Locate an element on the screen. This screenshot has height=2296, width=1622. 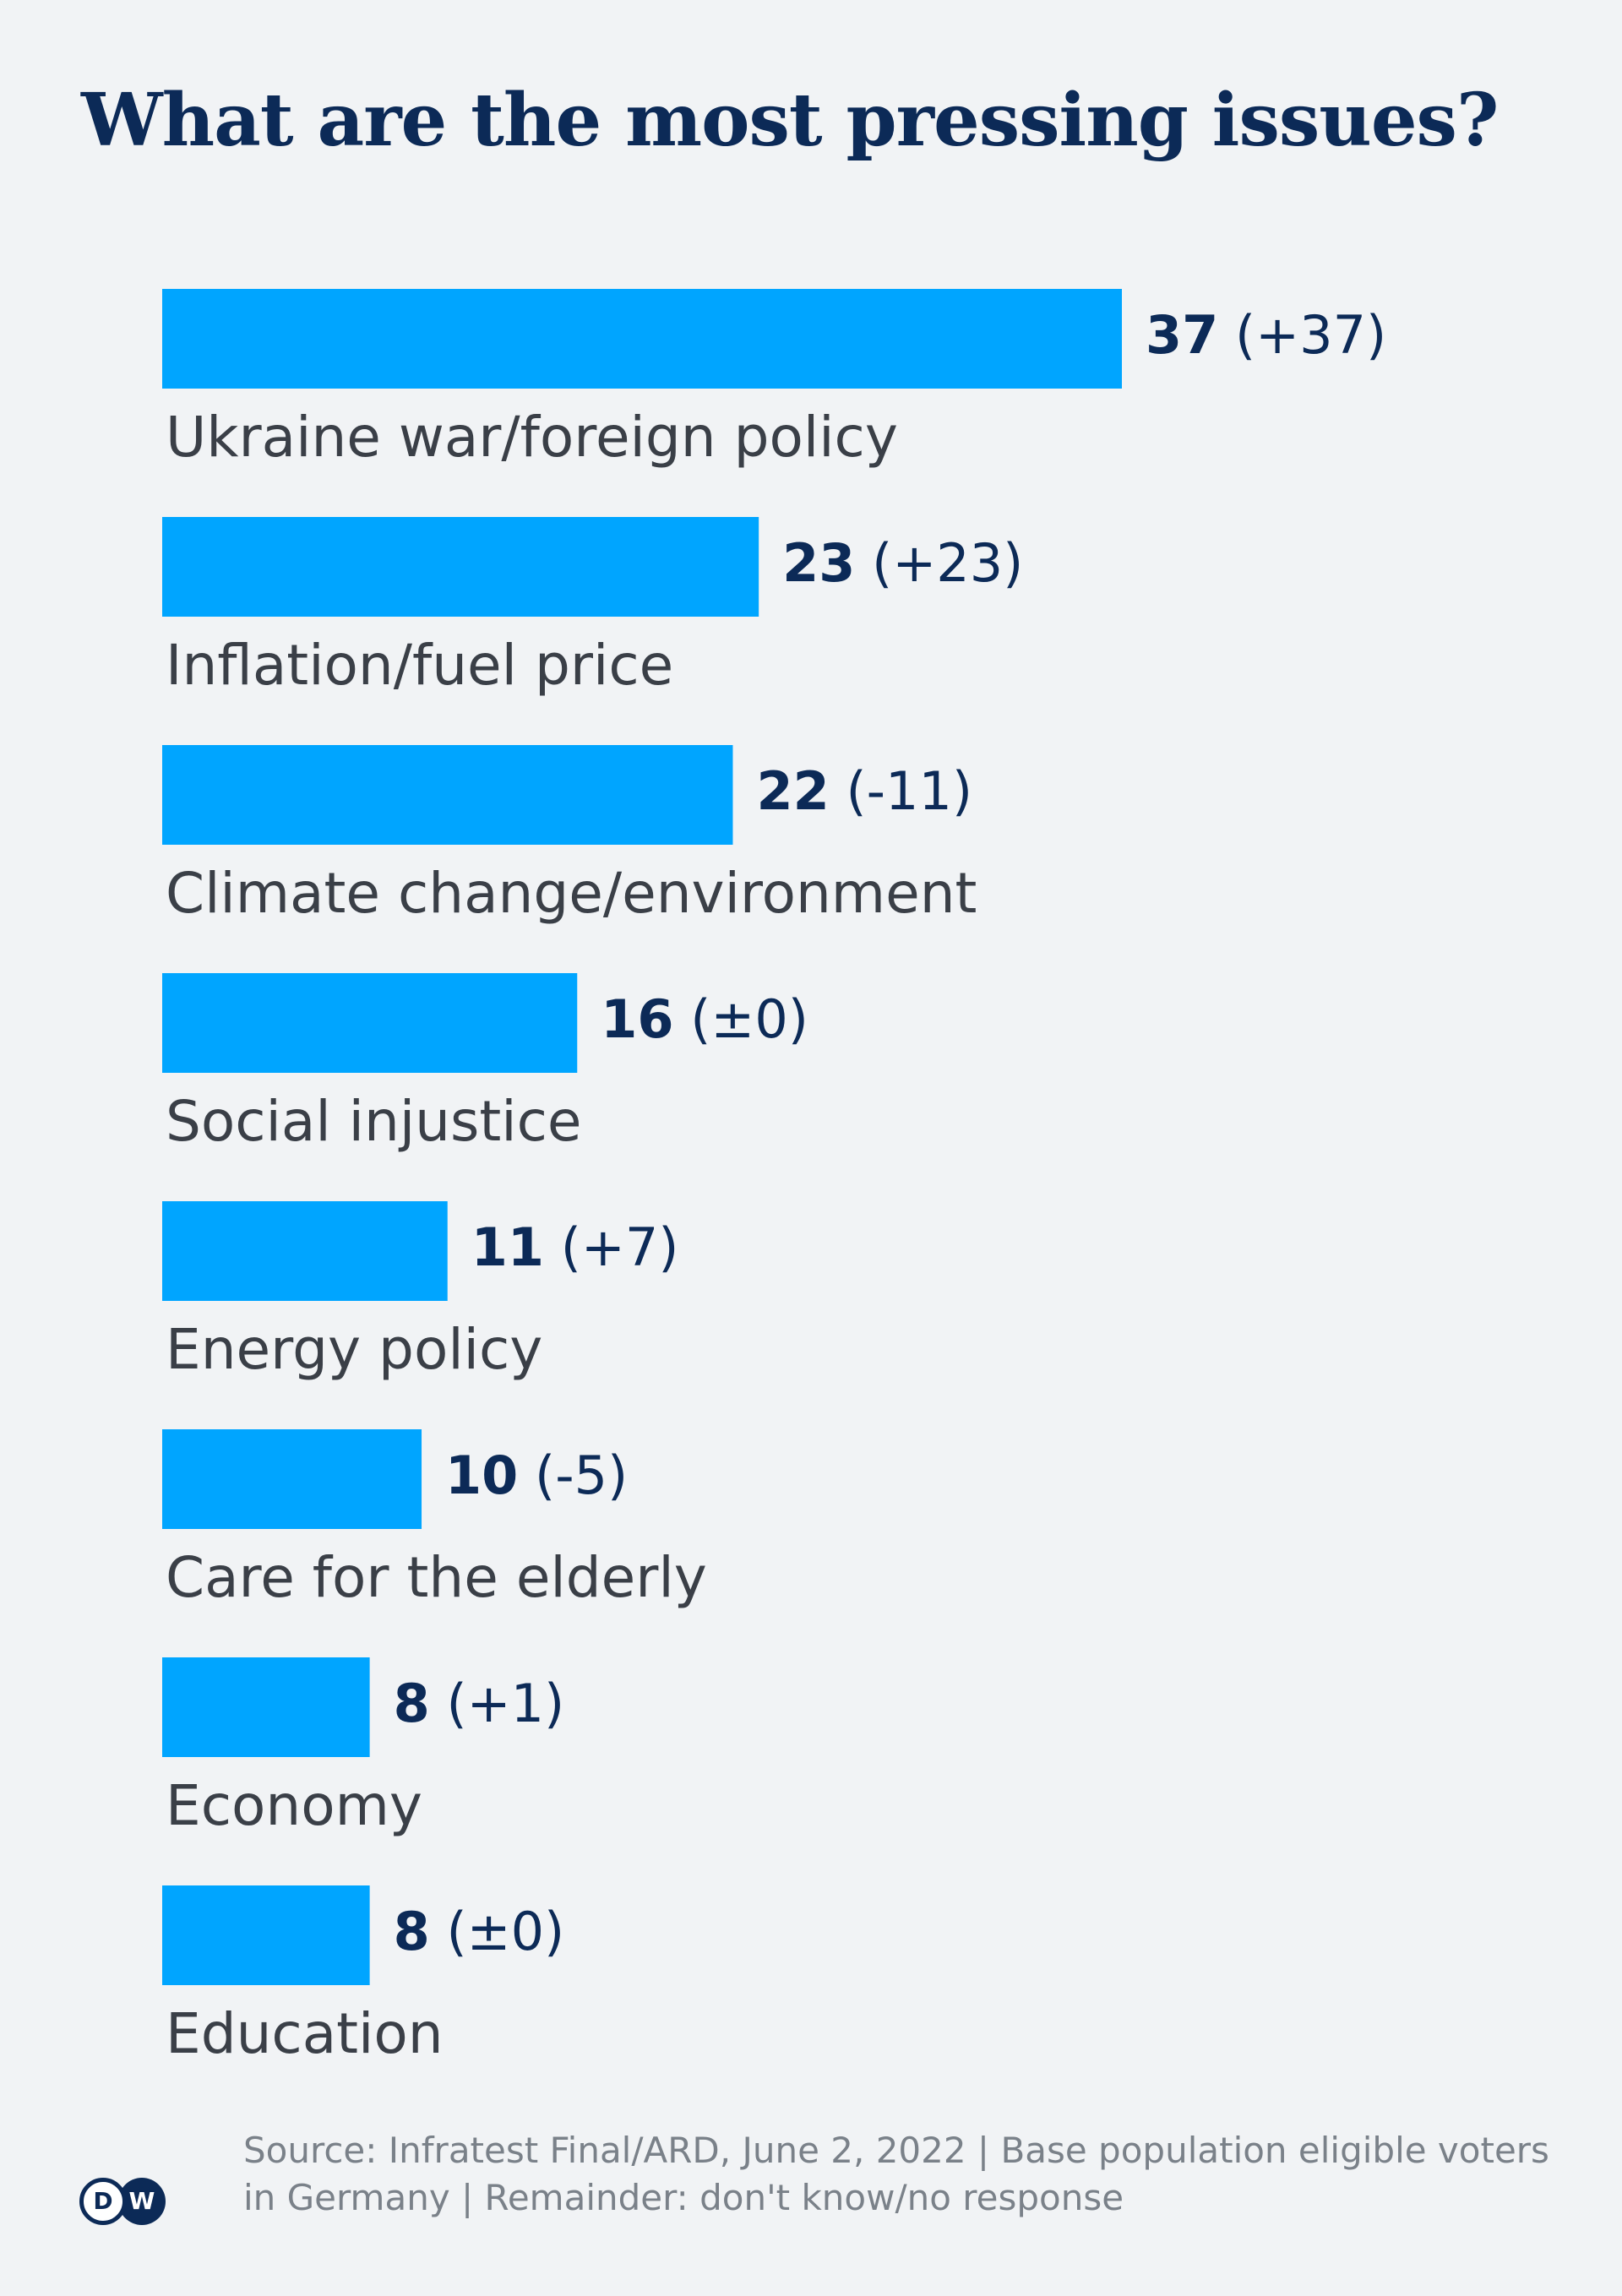
chart-title: What are the most pressing issues? is located at coordinates (790, 120).